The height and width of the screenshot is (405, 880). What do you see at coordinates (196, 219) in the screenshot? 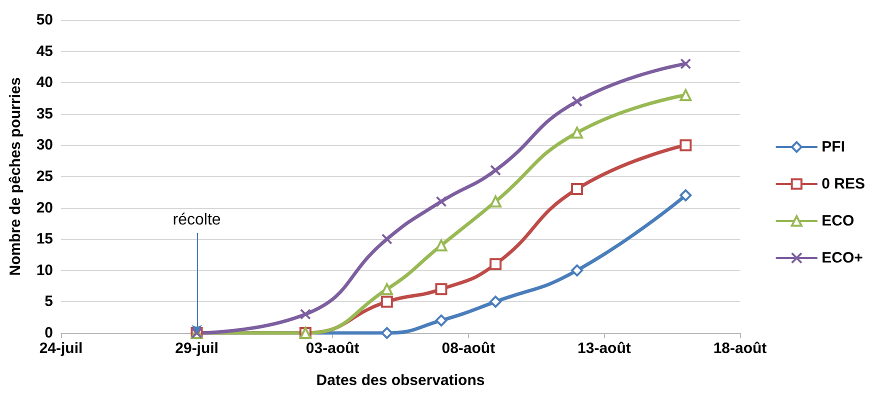
I see `annotation: récolte` at bounding box center [196, 219].